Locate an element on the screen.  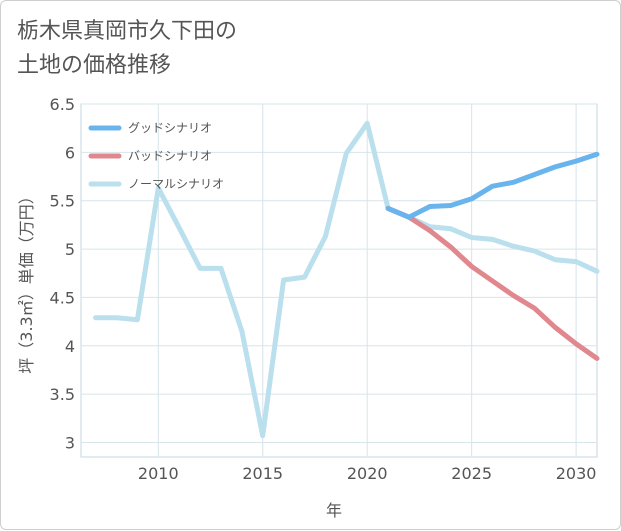
y-tick-label: 3.5 is located at coordinates (62, 394).